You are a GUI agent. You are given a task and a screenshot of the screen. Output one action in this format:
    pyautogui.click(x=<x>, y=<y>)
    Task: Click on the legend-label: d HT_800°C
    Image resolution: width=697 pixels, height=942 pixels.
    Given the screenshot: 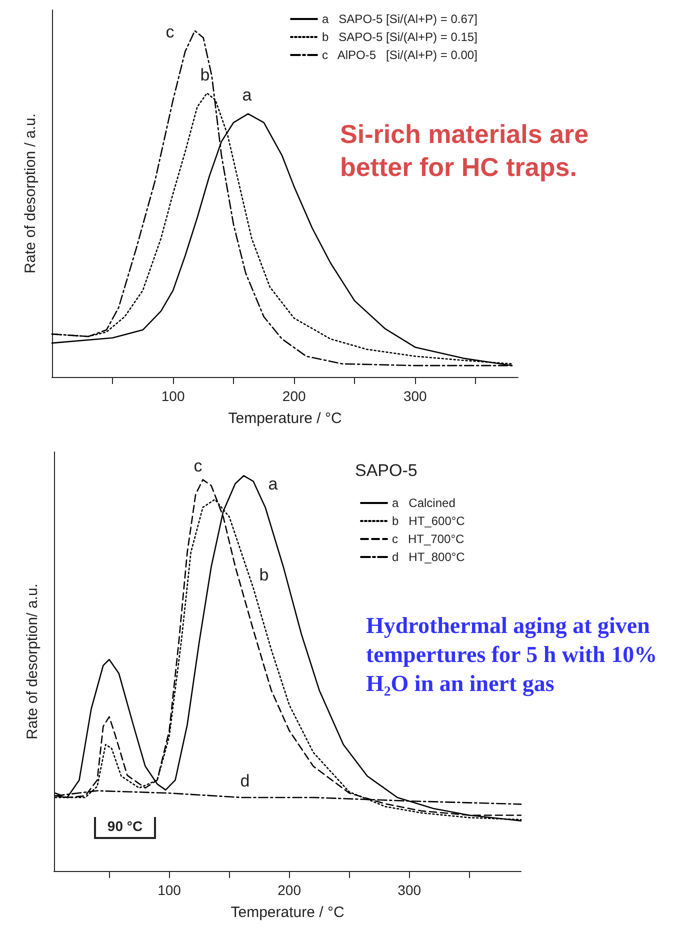 What is the action you would take?
    pyautogui.click(x=429, y=557)
    